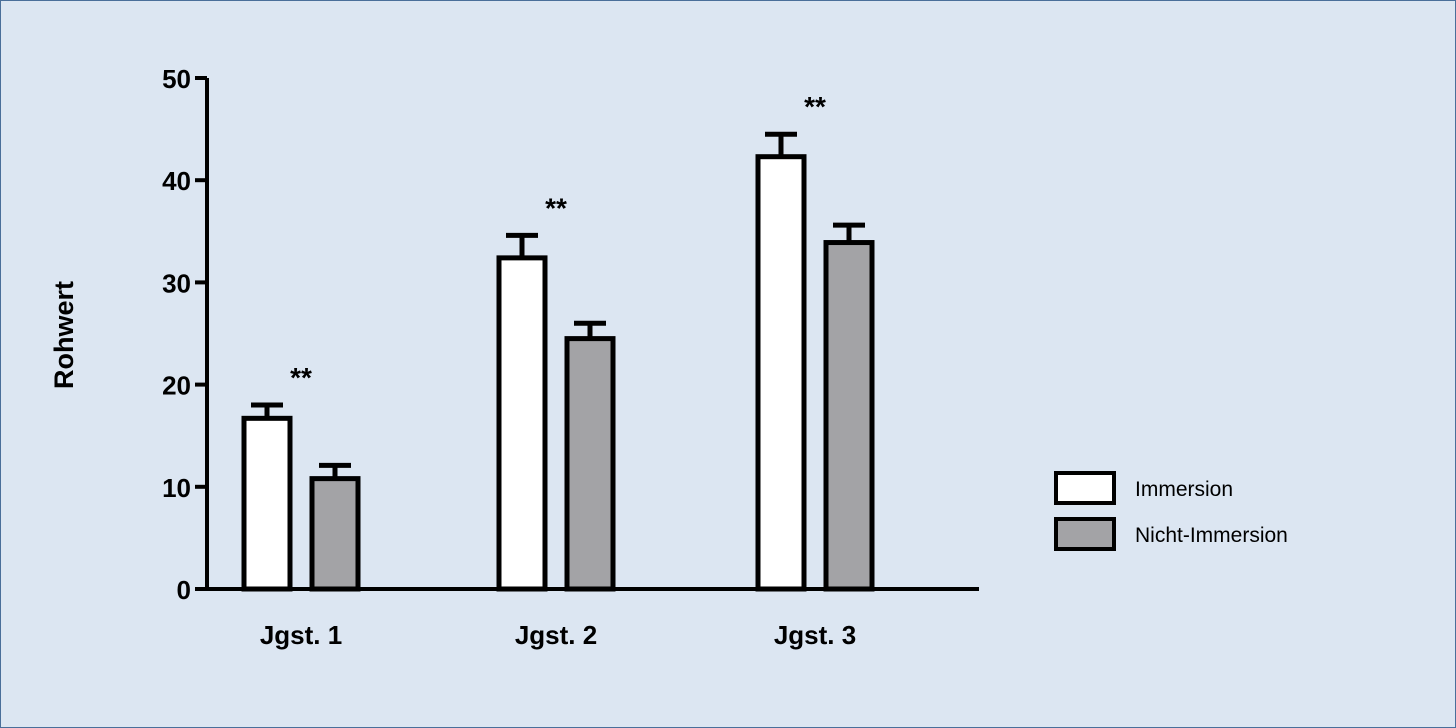  What do you see at coordinates (1211, 535) in the screenshot?
I see `legend-label: Nicht-Immersion` at bounding box center [1211, 535].